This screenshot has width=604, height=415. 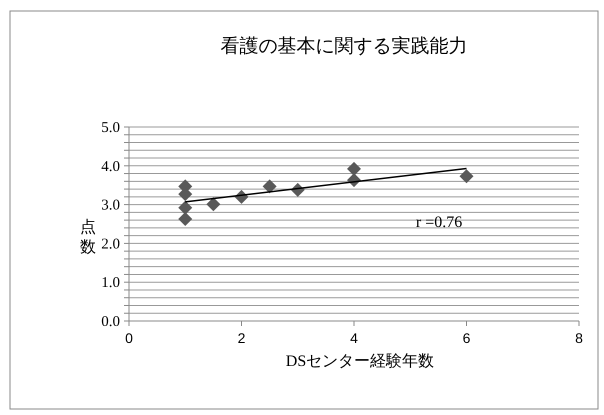 What do you see at coordinates (466, 338) in the screenshot?
I see `x-tick-label: 6` at bounding box center [466, 338].